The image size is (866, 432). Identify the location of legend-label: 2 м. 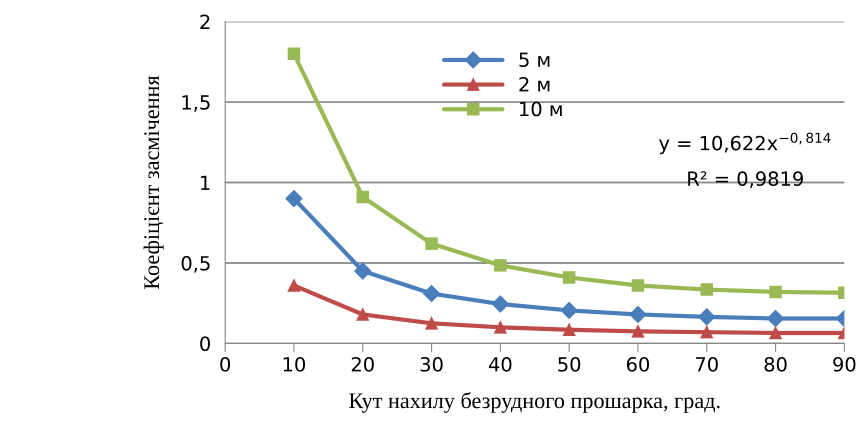
(534, 84).